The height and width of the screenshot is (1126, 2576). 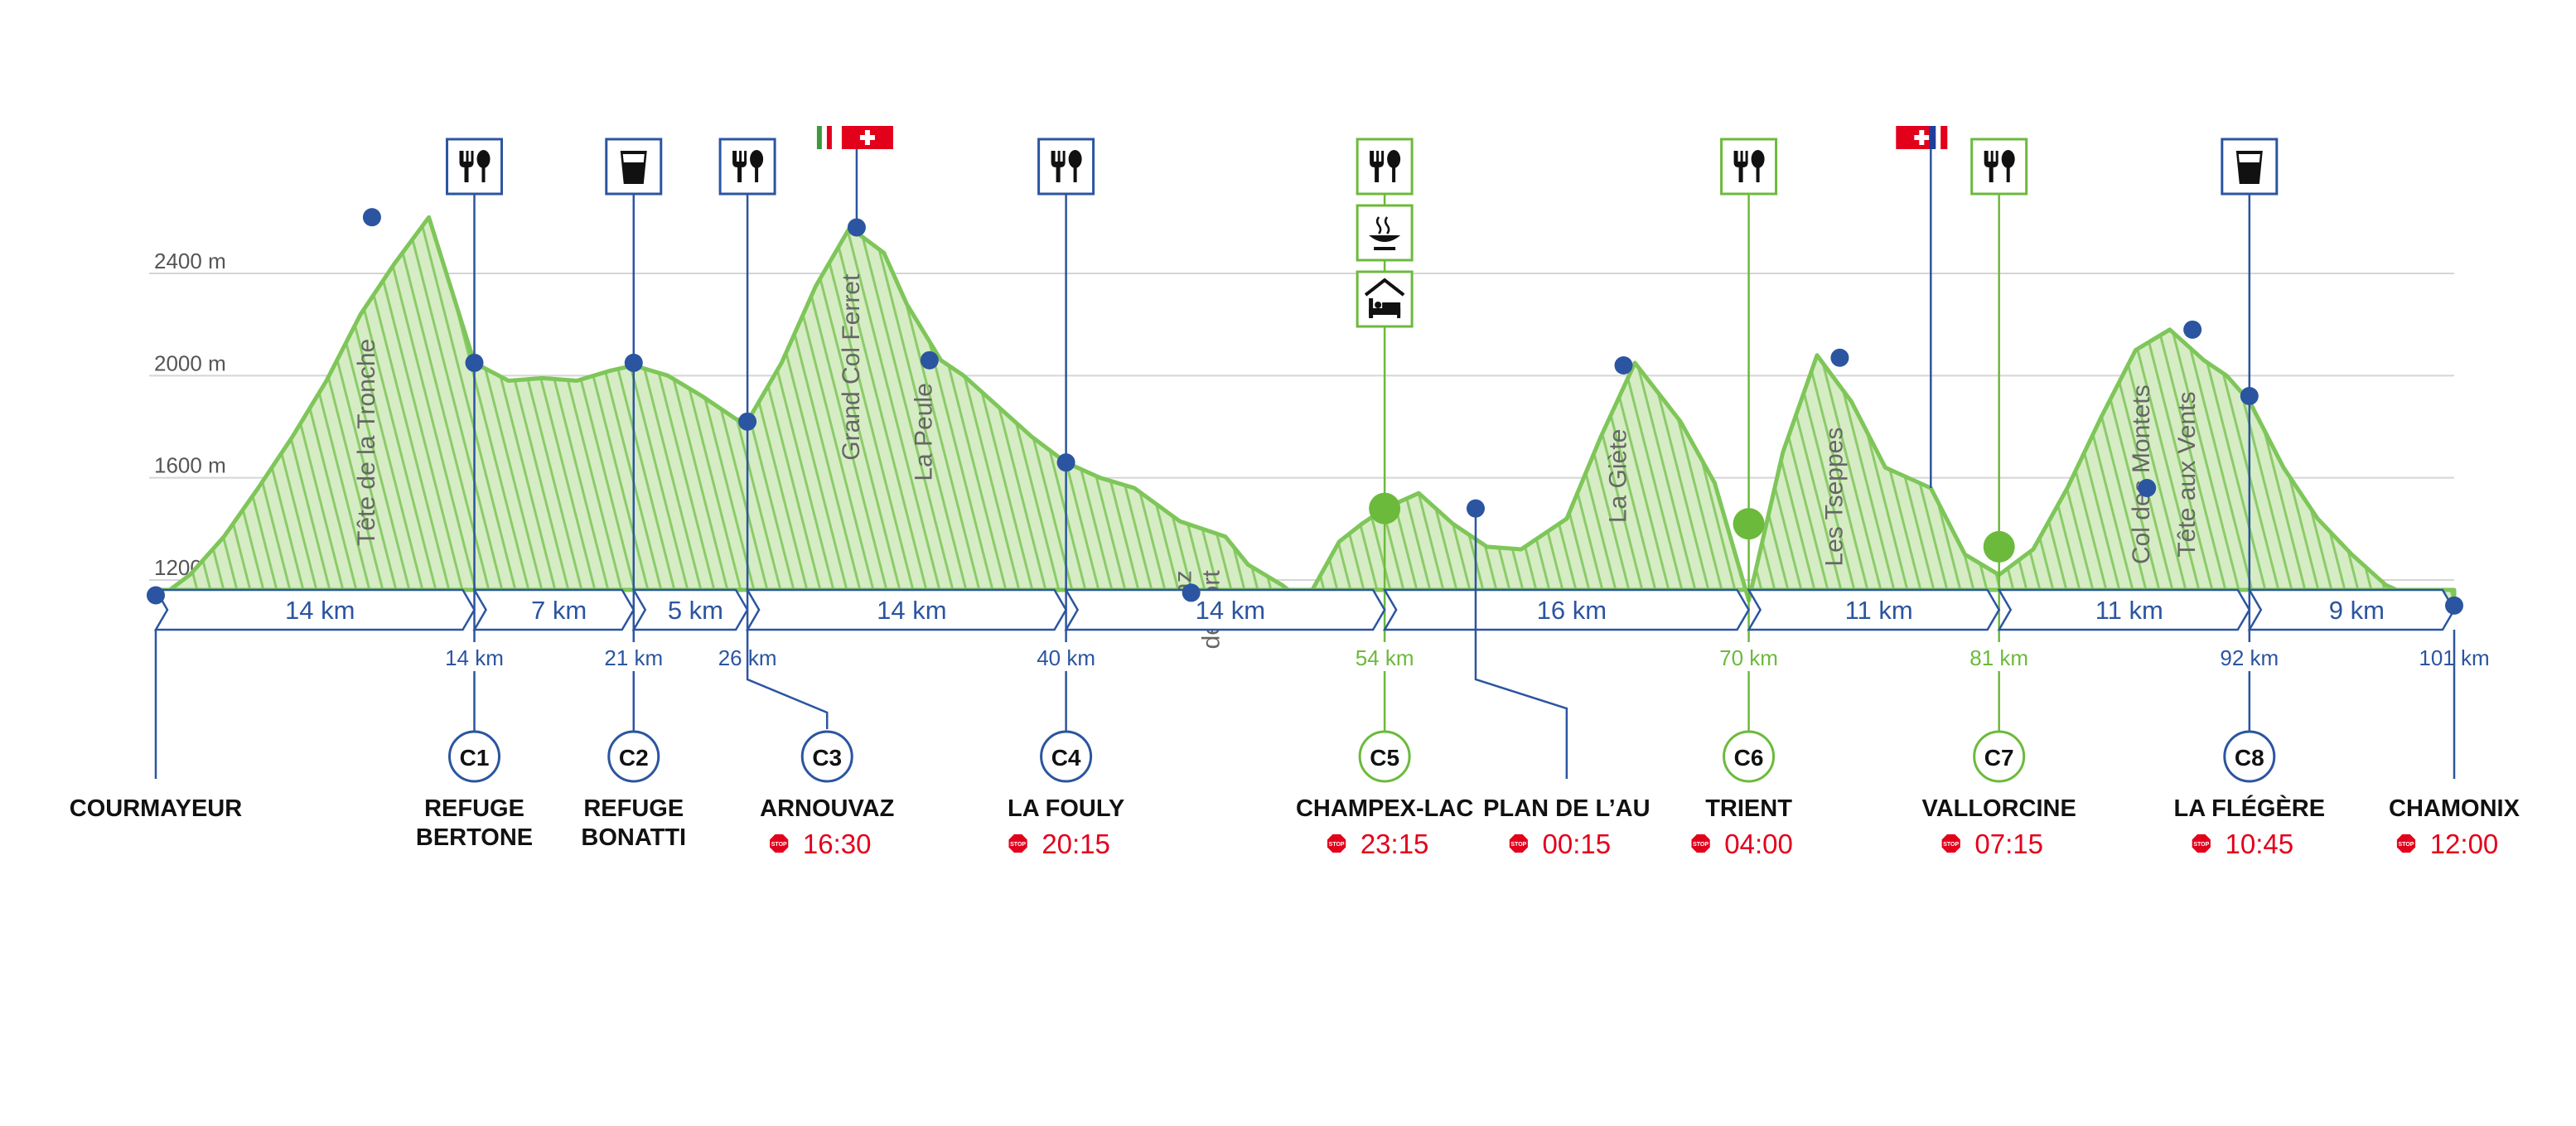 I want to click on cutoff-time-label: 12:00, so click(x=2464, y=844).